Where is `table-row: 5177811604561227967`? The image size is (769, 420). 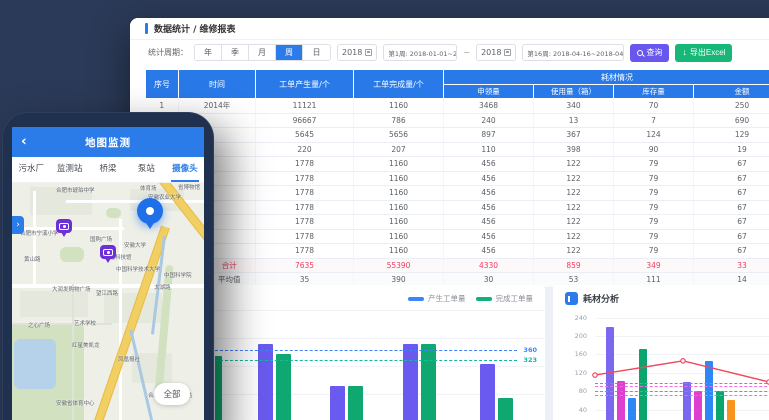 table-row: 5177811604561227967 is located at coordinates (457, 164).